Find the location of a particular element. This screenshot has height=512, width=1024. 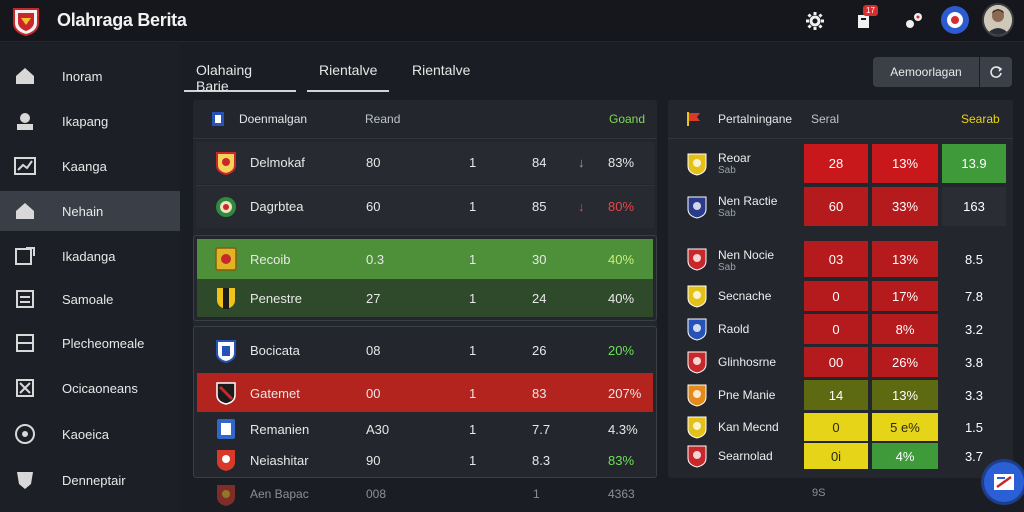

stat-c: 7.7 is located at coordinates (541, 429).